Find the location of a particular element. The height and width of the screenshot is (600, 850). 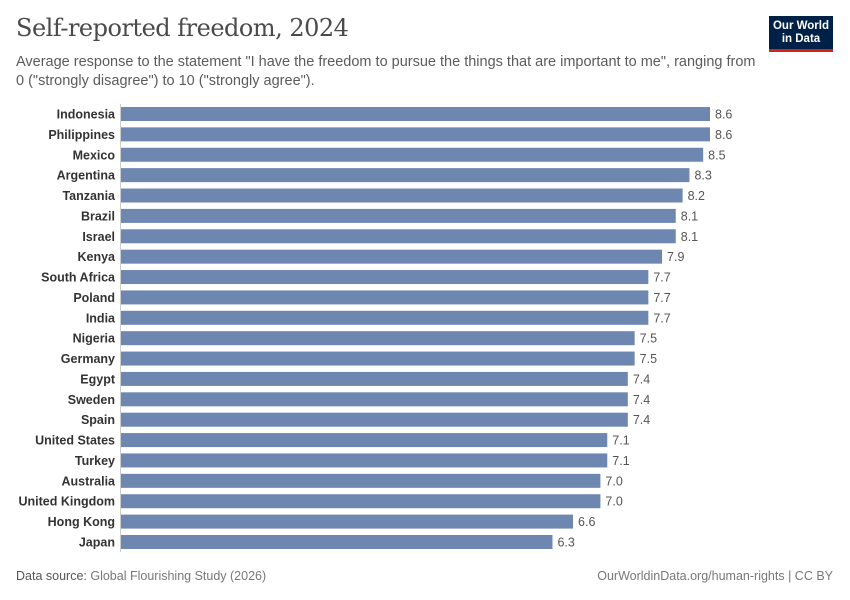

source-text: Global Flourishing Study (2026) is located at coordinates (178, 576).